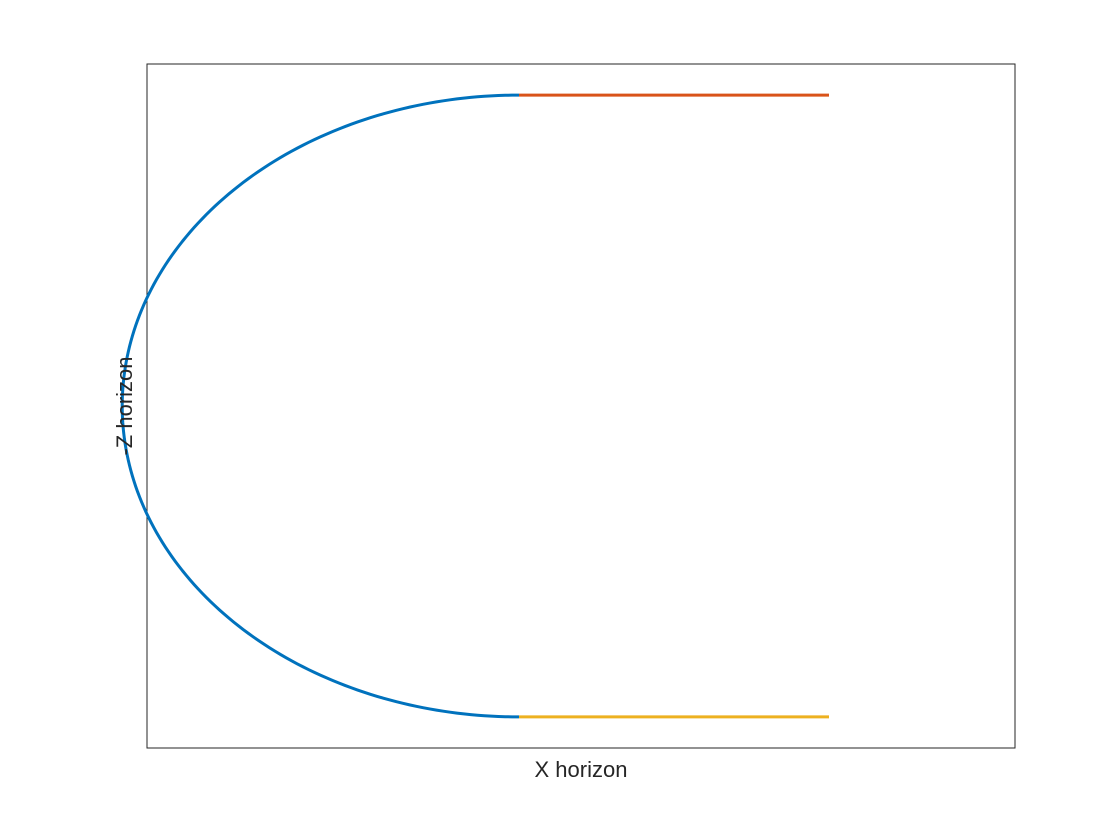 Image resolution: width=1120 pixels, height=840 pixels. I want to click on y-axis-label: -Z horizon, so click(124, 405).